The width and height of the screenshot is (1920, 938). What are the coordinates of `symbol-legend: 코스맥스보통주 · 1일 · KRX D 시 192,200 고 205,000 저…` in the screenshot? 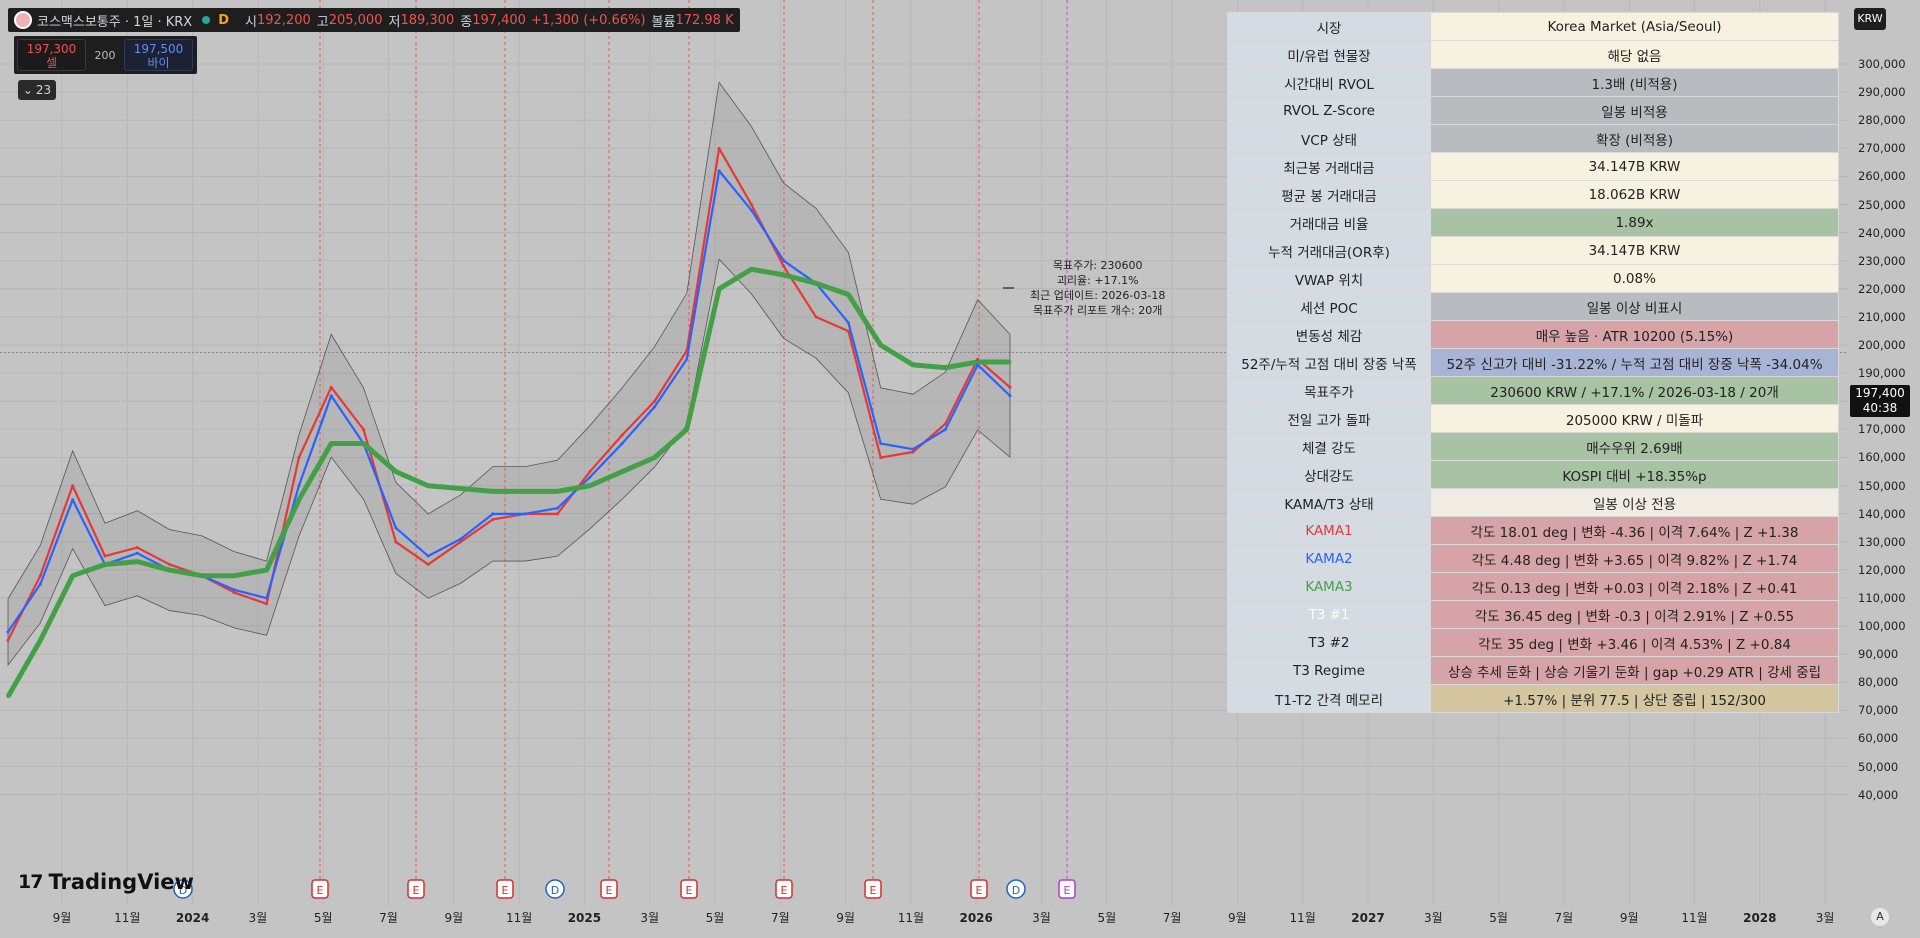 It's located at (374, 20).